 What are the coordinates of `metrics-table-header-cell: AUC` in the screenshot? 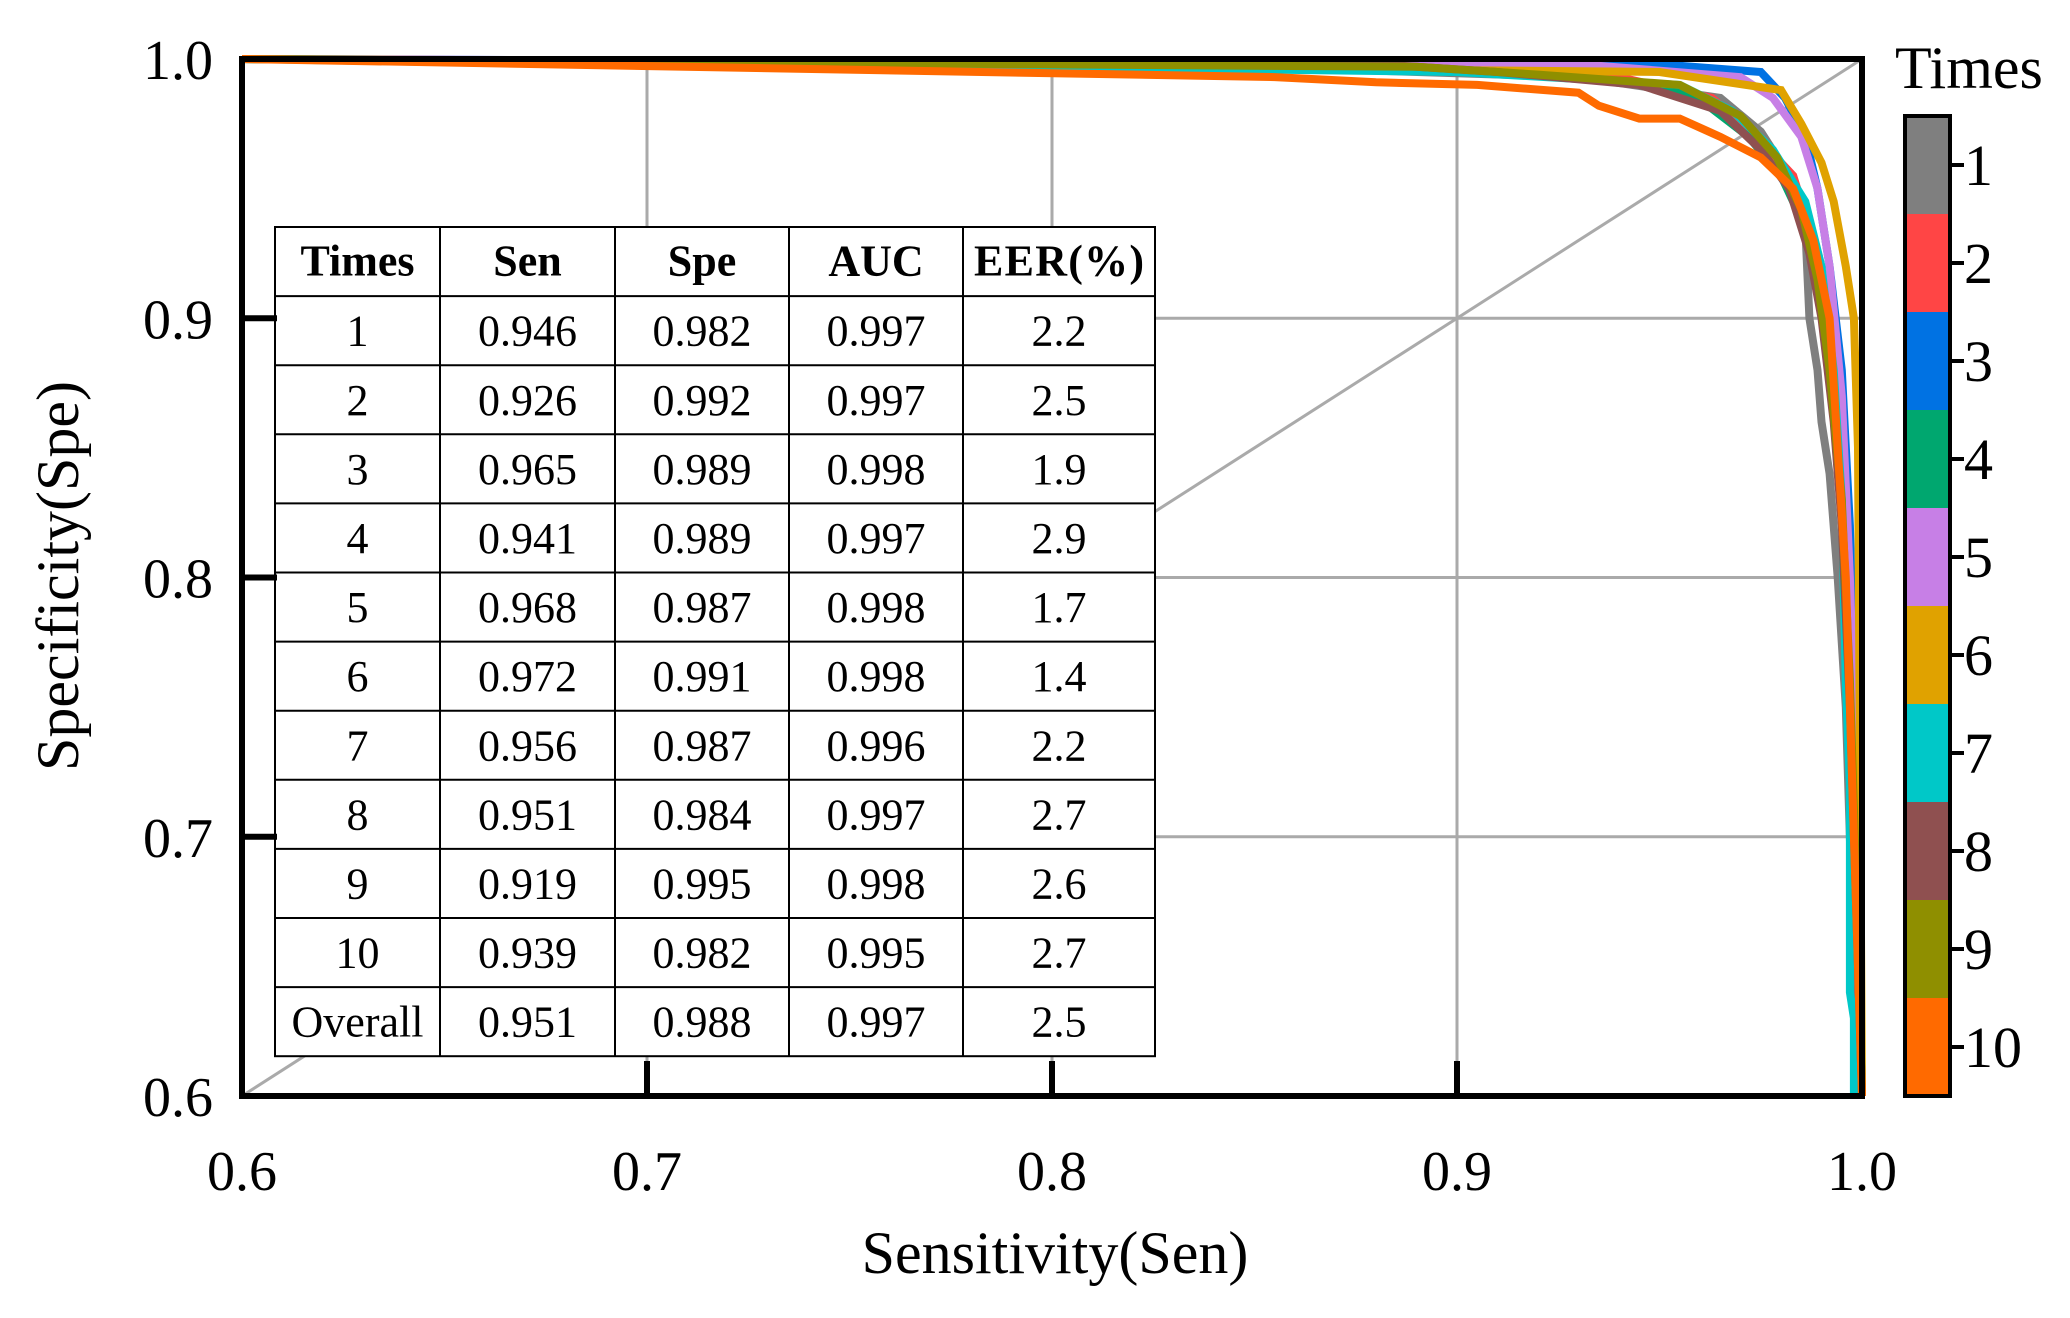 It's located at (875, 261).